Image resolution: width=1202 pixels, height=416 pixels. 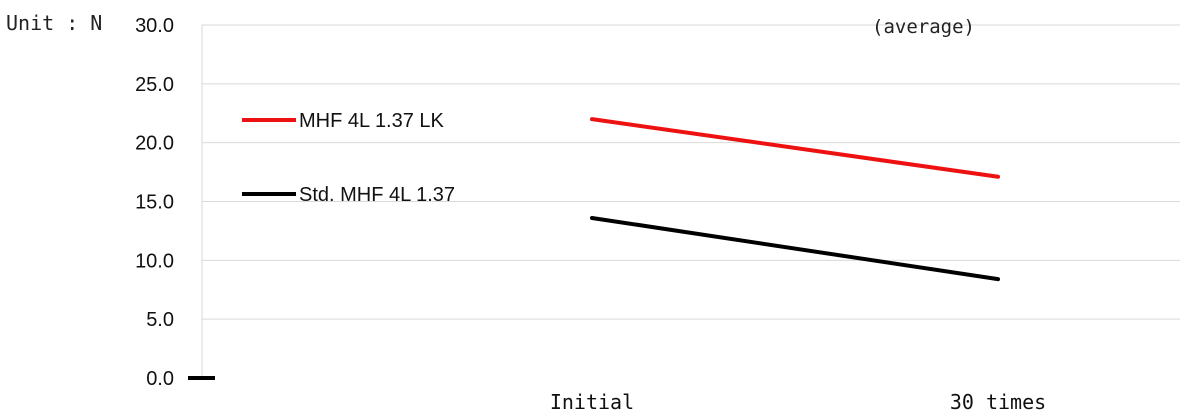 I want to click on y-tick-label: 20.0, so click(x=154, y=144).